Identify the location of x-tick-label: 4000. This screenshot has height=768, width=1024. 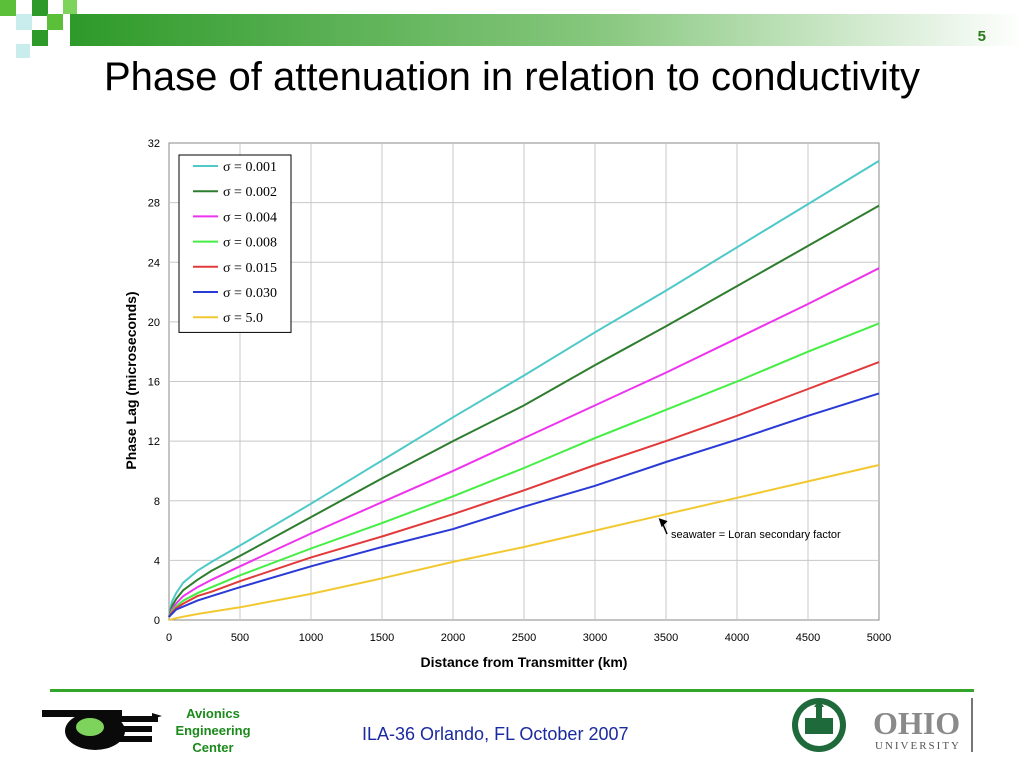
(737, 638).